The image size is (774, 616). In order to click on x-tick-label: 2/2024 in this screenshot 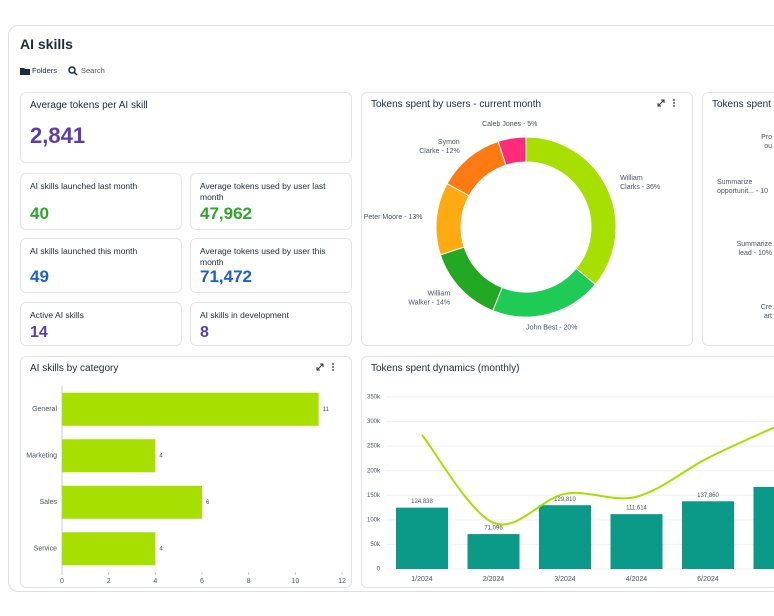, I will do `click(494, 579)`.